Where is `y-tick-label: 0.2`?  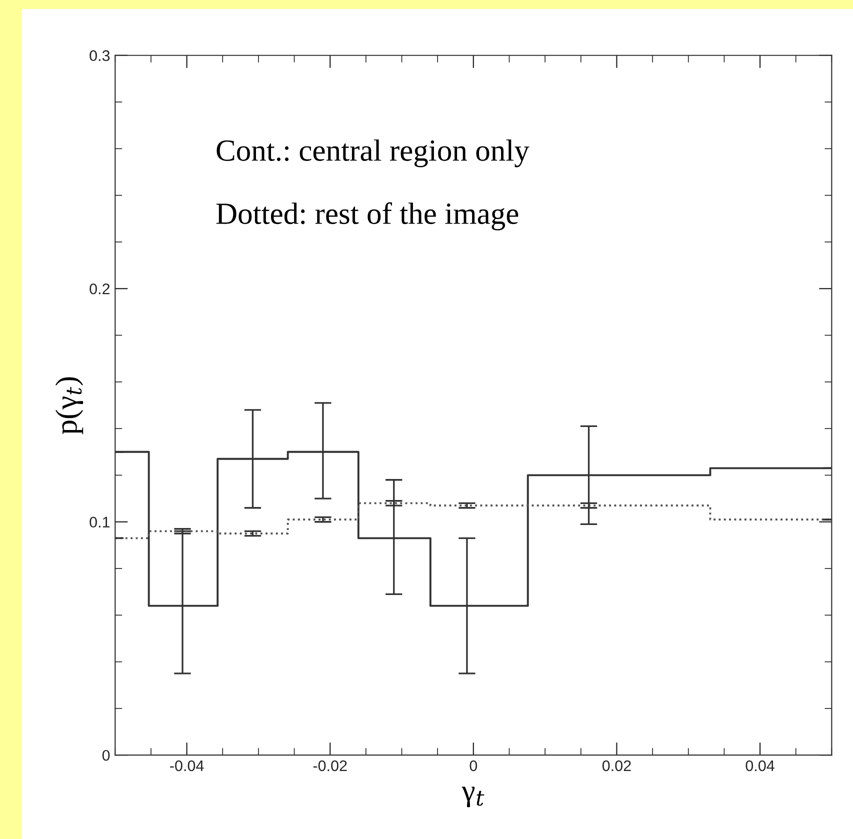
y-tick-label: 0.2 is located at coordinates (100, 288).